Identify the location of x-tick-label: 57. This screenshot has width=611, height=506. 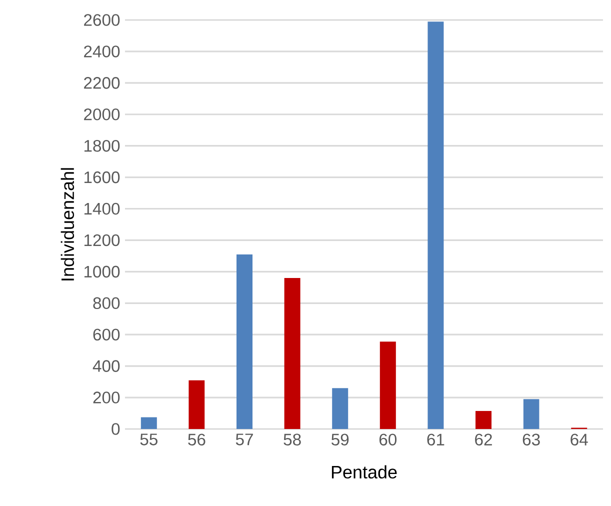
(244, 440).